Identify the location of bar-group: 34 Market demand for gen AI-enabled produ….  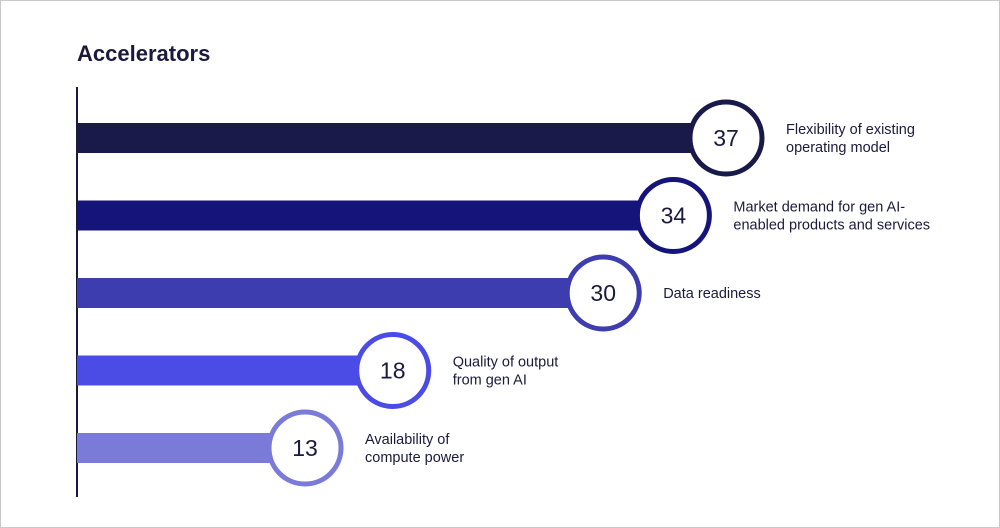
(503, 215).